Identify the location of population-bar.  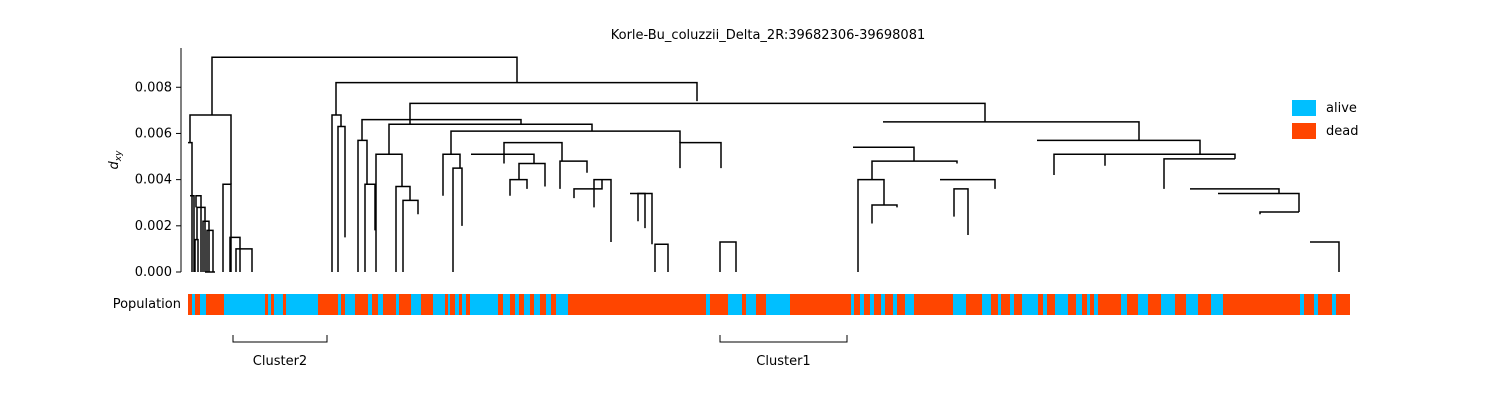
(769, 304).